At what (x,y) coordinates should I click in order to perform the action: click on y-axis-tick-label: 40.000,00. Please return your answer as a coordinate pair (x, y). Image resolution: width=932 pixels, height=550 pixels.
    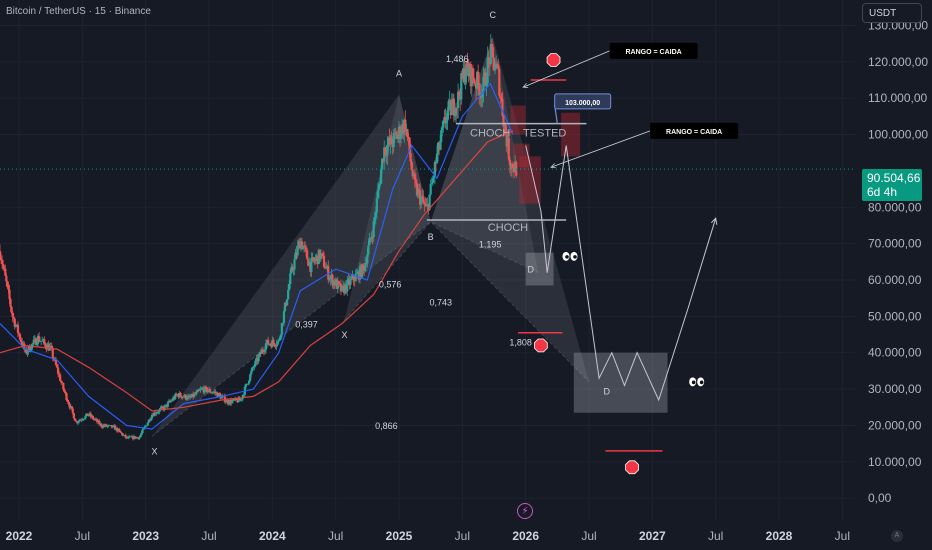
    Looking at the image, I should click on (895, 353).